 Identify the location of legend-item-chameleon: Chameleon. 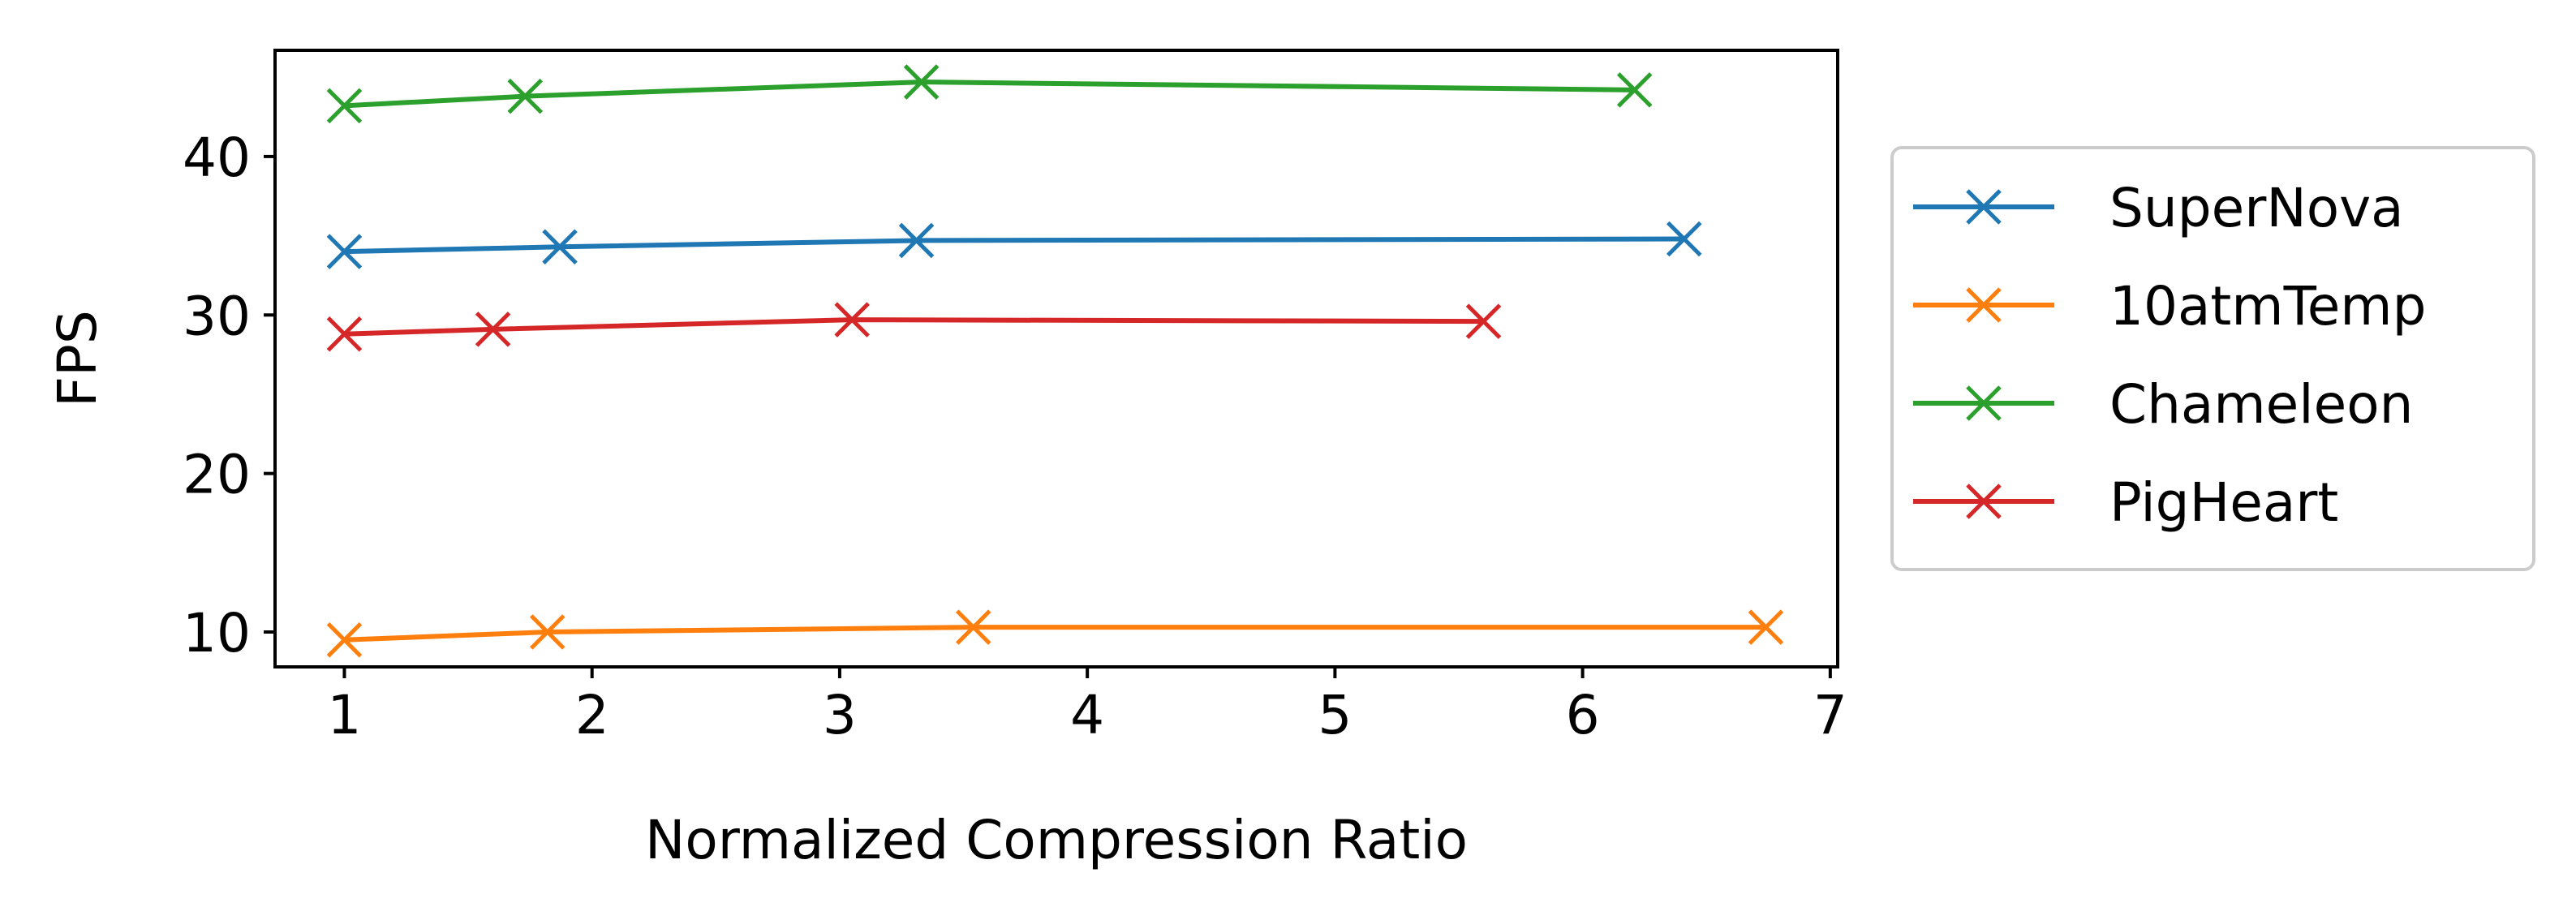
(2163, 404).